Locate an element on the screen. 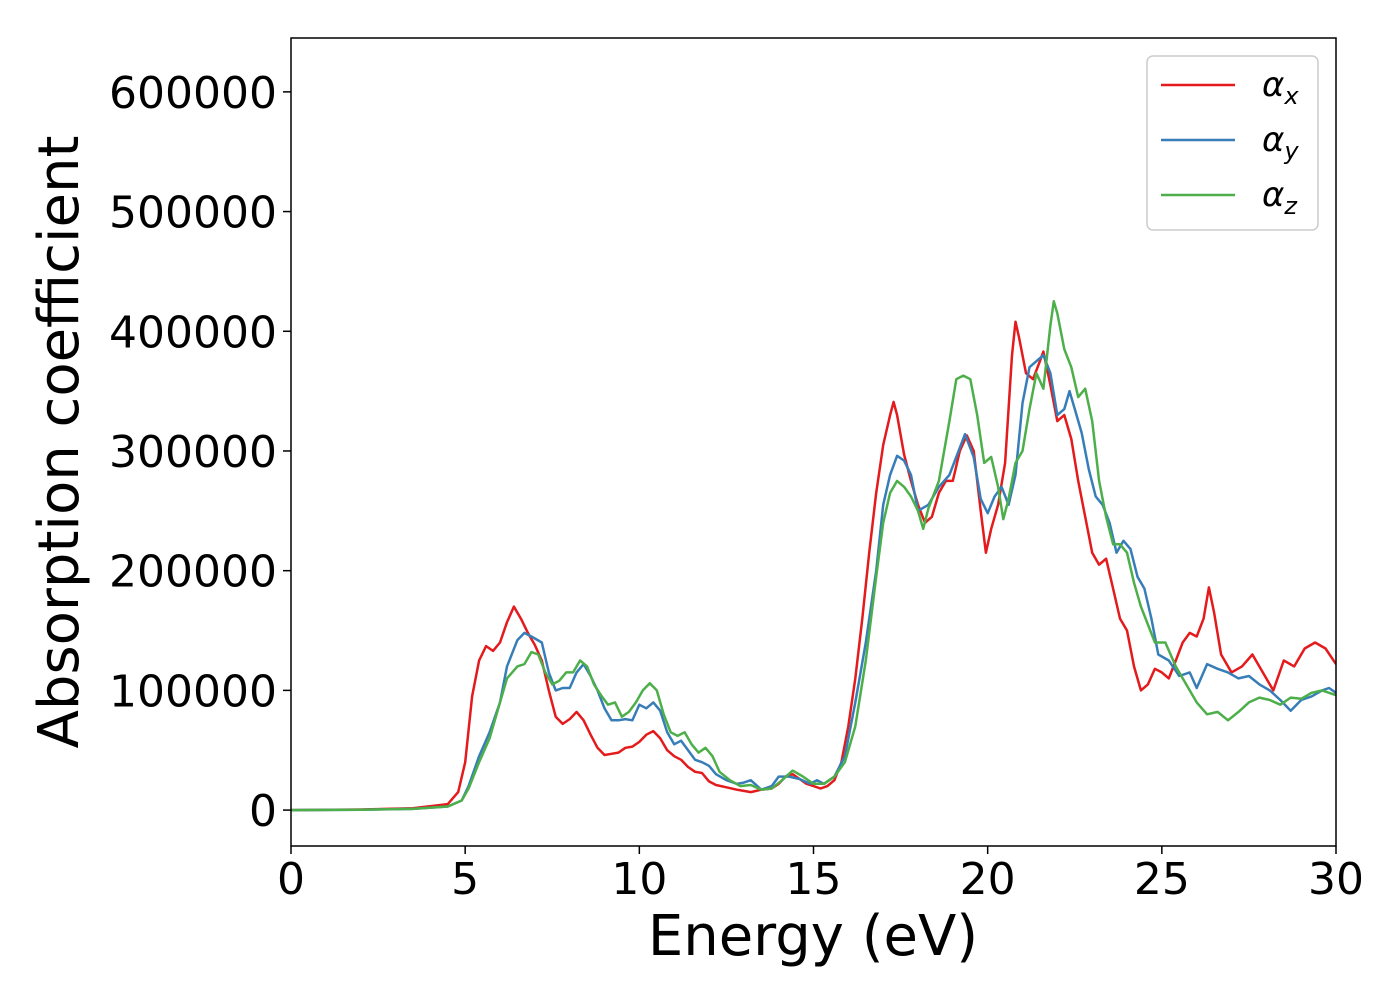  y-tick-label: 600000 is located at coordinates (193, 93).